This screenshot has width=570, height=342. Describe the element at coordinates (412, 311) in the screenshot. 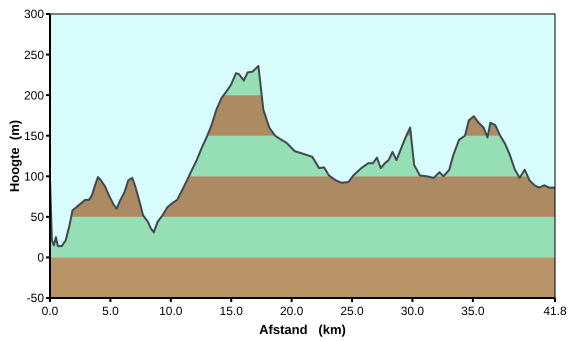

I see `x-tick-label: 30.0` at that location.